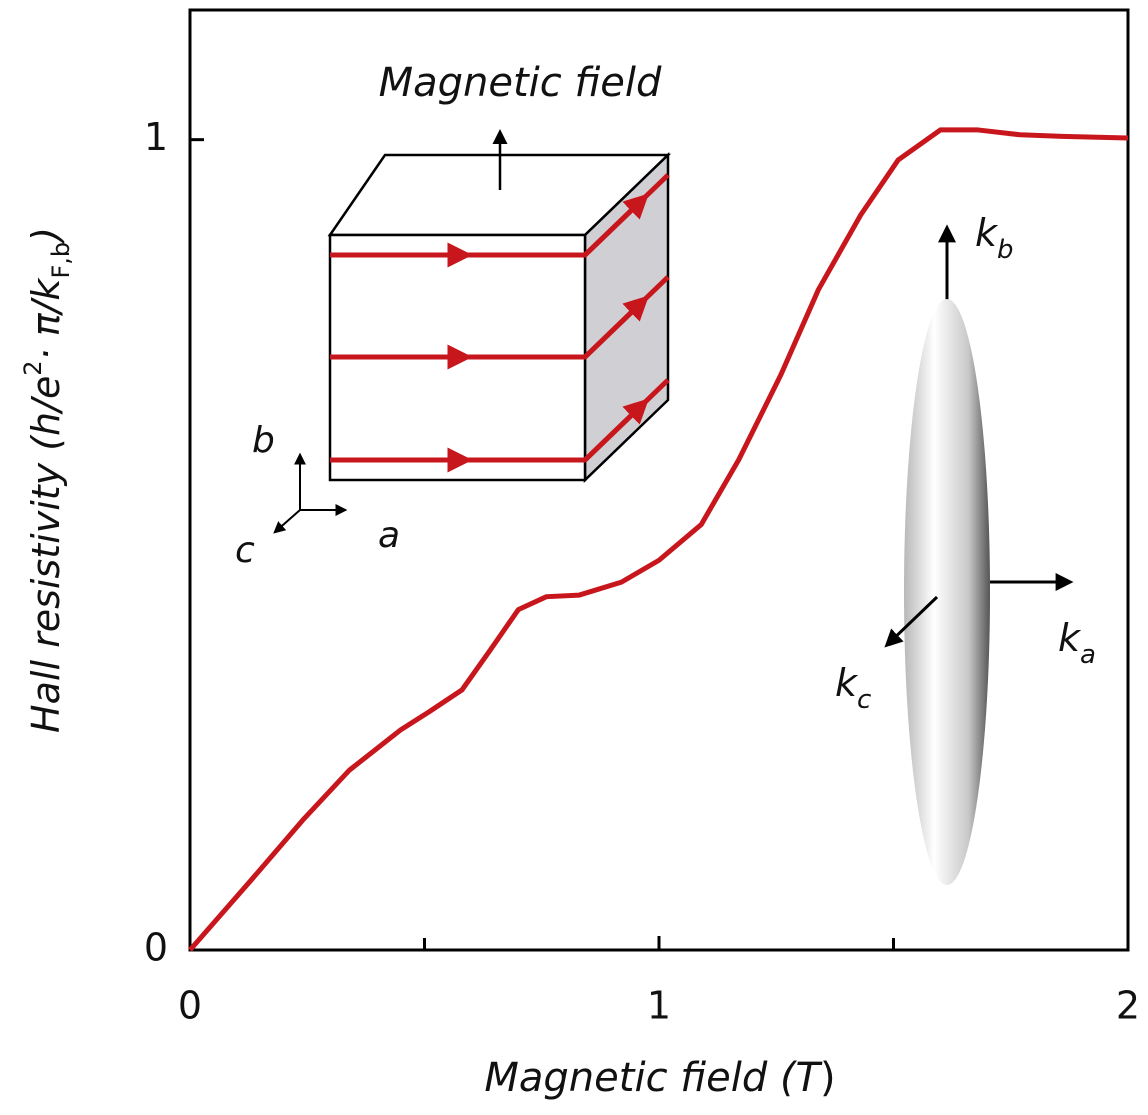 This screenshot has height=1115, width=1148. What do you see at coordinates (46, 236) in the screenshot?
I see `y-axis-label-part: )` at bounding box center [46, 236].